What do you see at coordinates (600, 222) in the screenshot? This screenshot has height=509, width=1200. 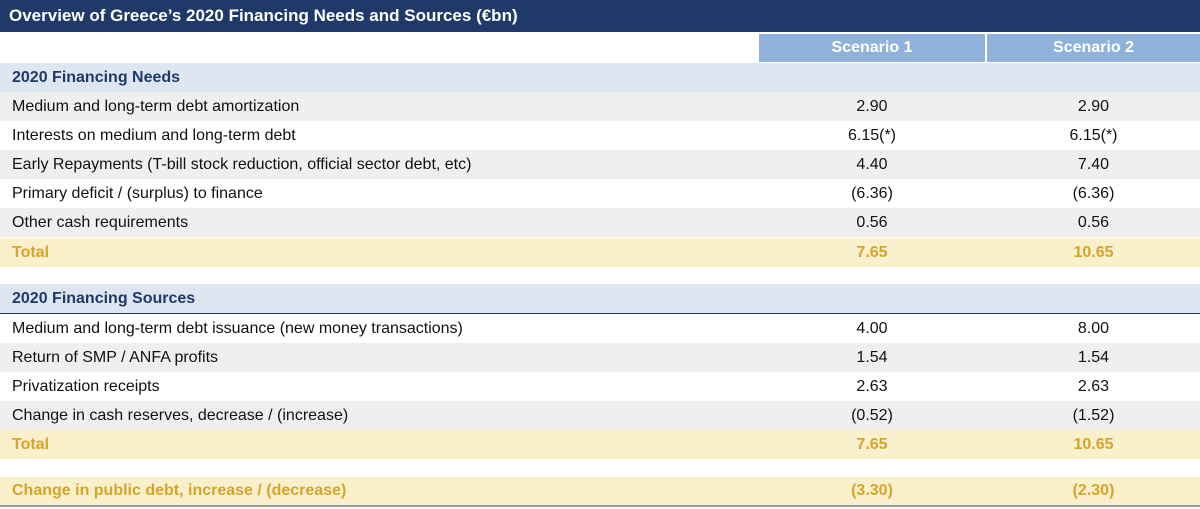 I see `table-row: Other cash requirements 0.56 0.56` at bounding box center [600, 222].